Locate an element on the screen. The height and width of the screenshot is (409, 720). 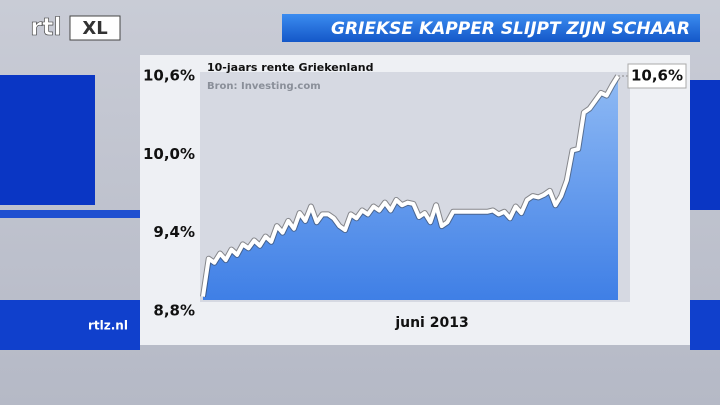
x-axis-label: juni 2013 is located at coordinates (431, 323).